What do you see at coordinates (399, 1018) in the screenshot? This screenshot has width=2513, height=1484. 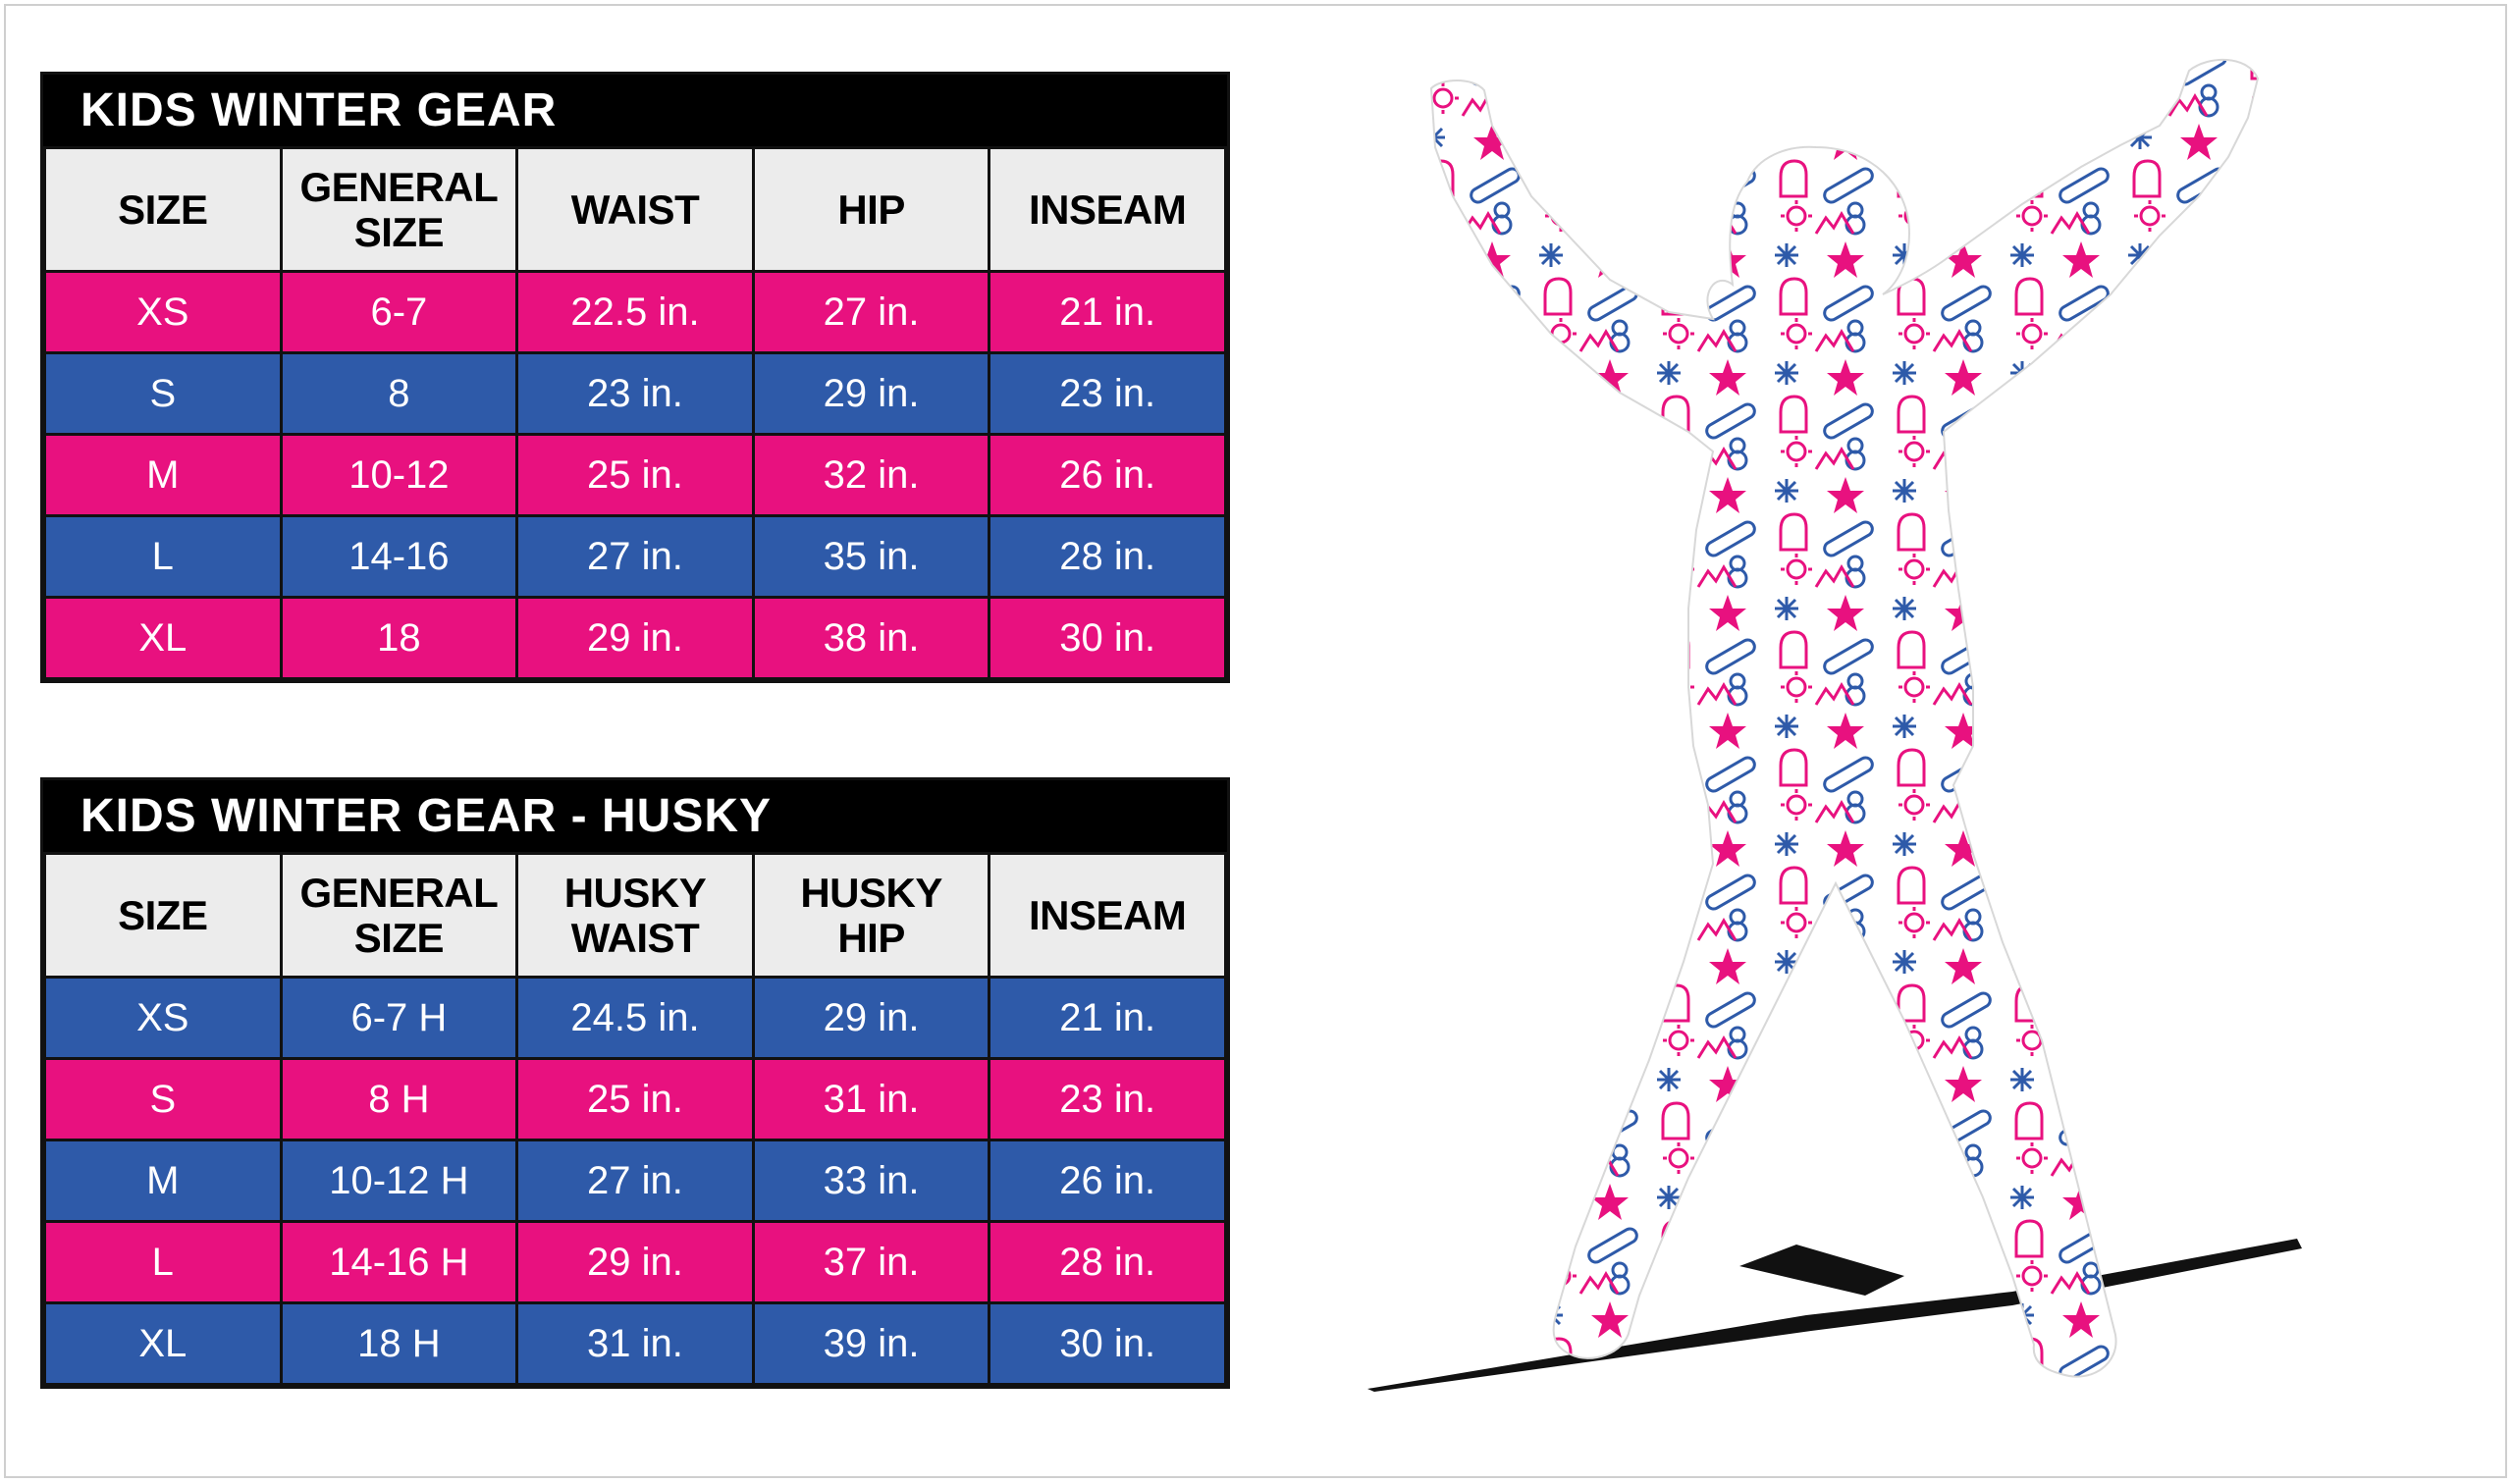 I see `cell-general-size: 6-7 H` at bounding box center [399, 1018].